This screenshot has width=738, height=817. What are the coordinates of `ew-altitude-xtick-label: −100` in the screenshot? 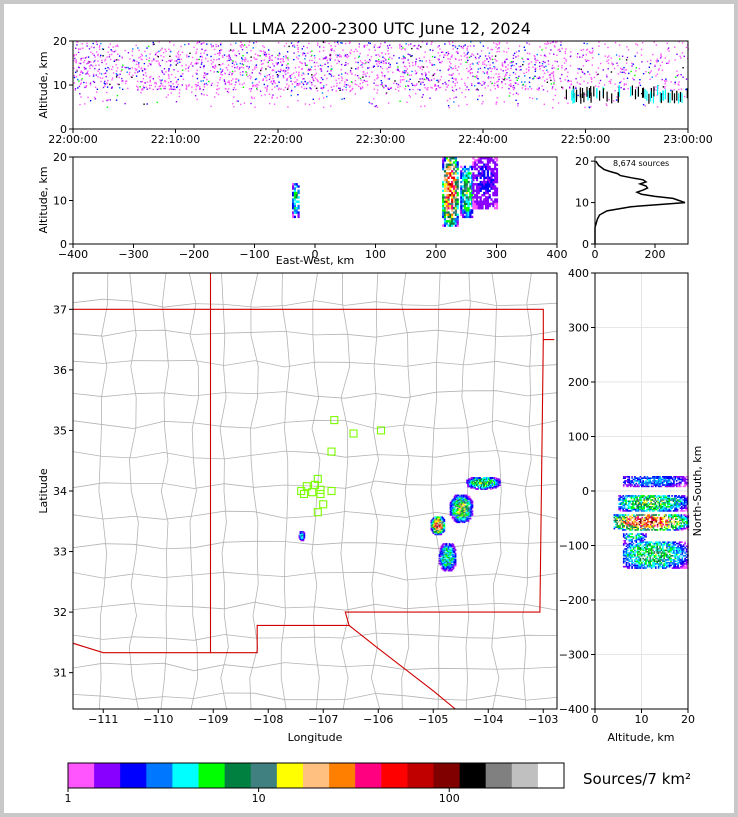 It's located at (254, 254).